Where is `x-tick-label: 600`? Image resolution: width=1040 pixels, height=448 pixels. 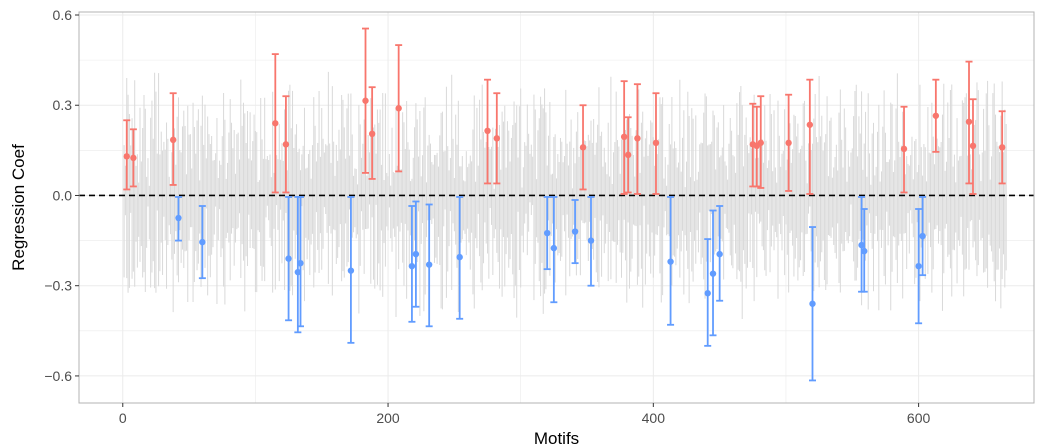 x-tick-label: 600 is located at coordinates (919, 418).